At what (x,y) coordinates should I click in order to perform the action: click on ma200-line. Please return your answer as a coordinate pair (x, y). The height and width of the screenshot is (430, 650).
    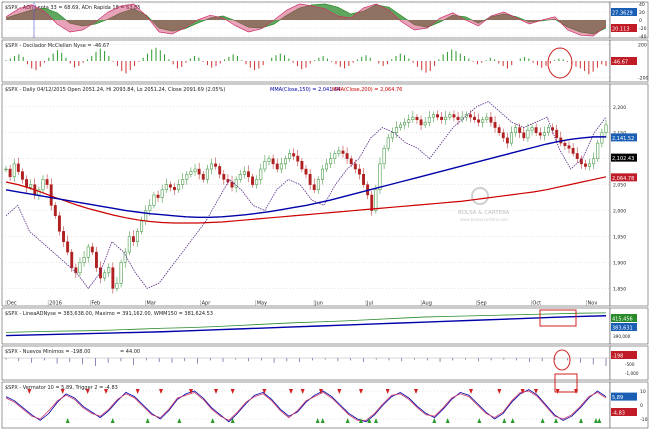
    Looking at the image, I should click on (306, 200).